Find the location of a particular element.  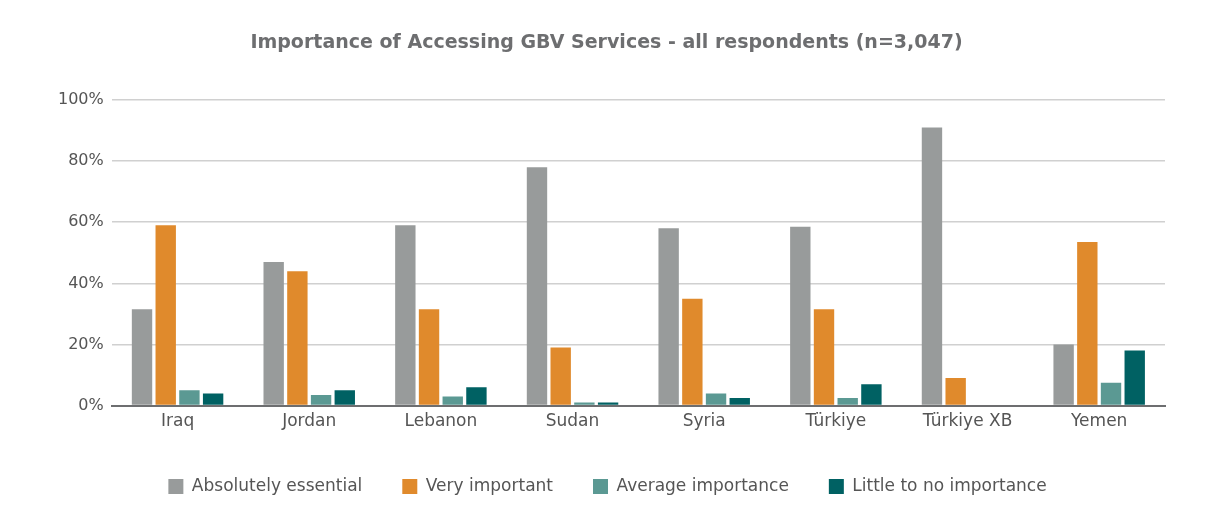

y-tick-label: 60% is located at coordinates (86, 221).